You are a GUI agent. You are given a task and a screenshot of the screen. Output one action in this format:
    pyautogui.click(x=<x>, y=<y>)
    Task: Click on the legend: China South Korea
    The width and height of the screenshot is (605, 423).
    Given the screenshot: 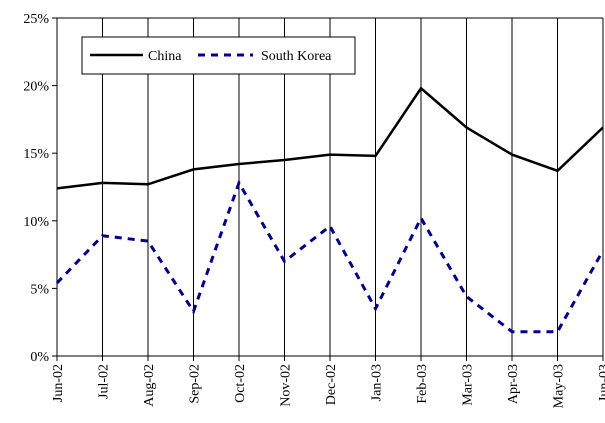 What is the action you would take?
    pyautogui.click(x=218, y=55)
    